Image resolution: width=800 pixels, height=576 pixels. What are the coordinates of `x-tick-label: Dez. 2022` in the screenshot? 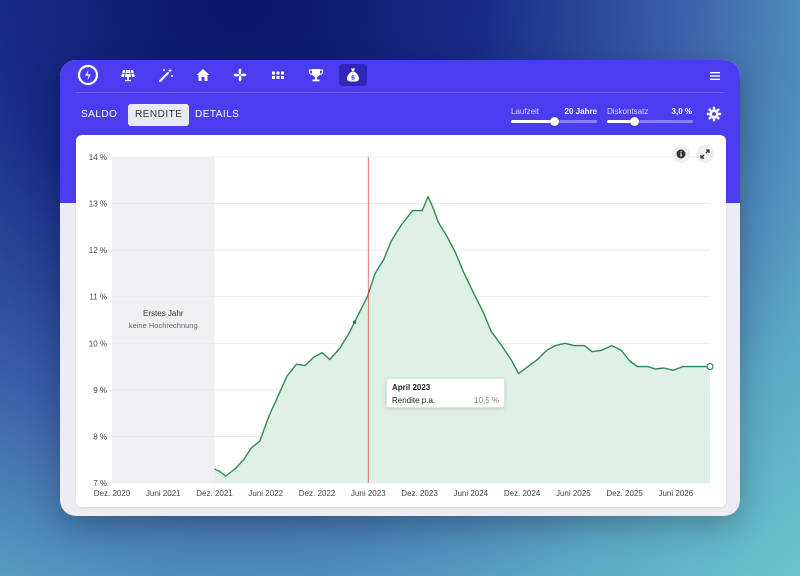 It's located at (317, 493).